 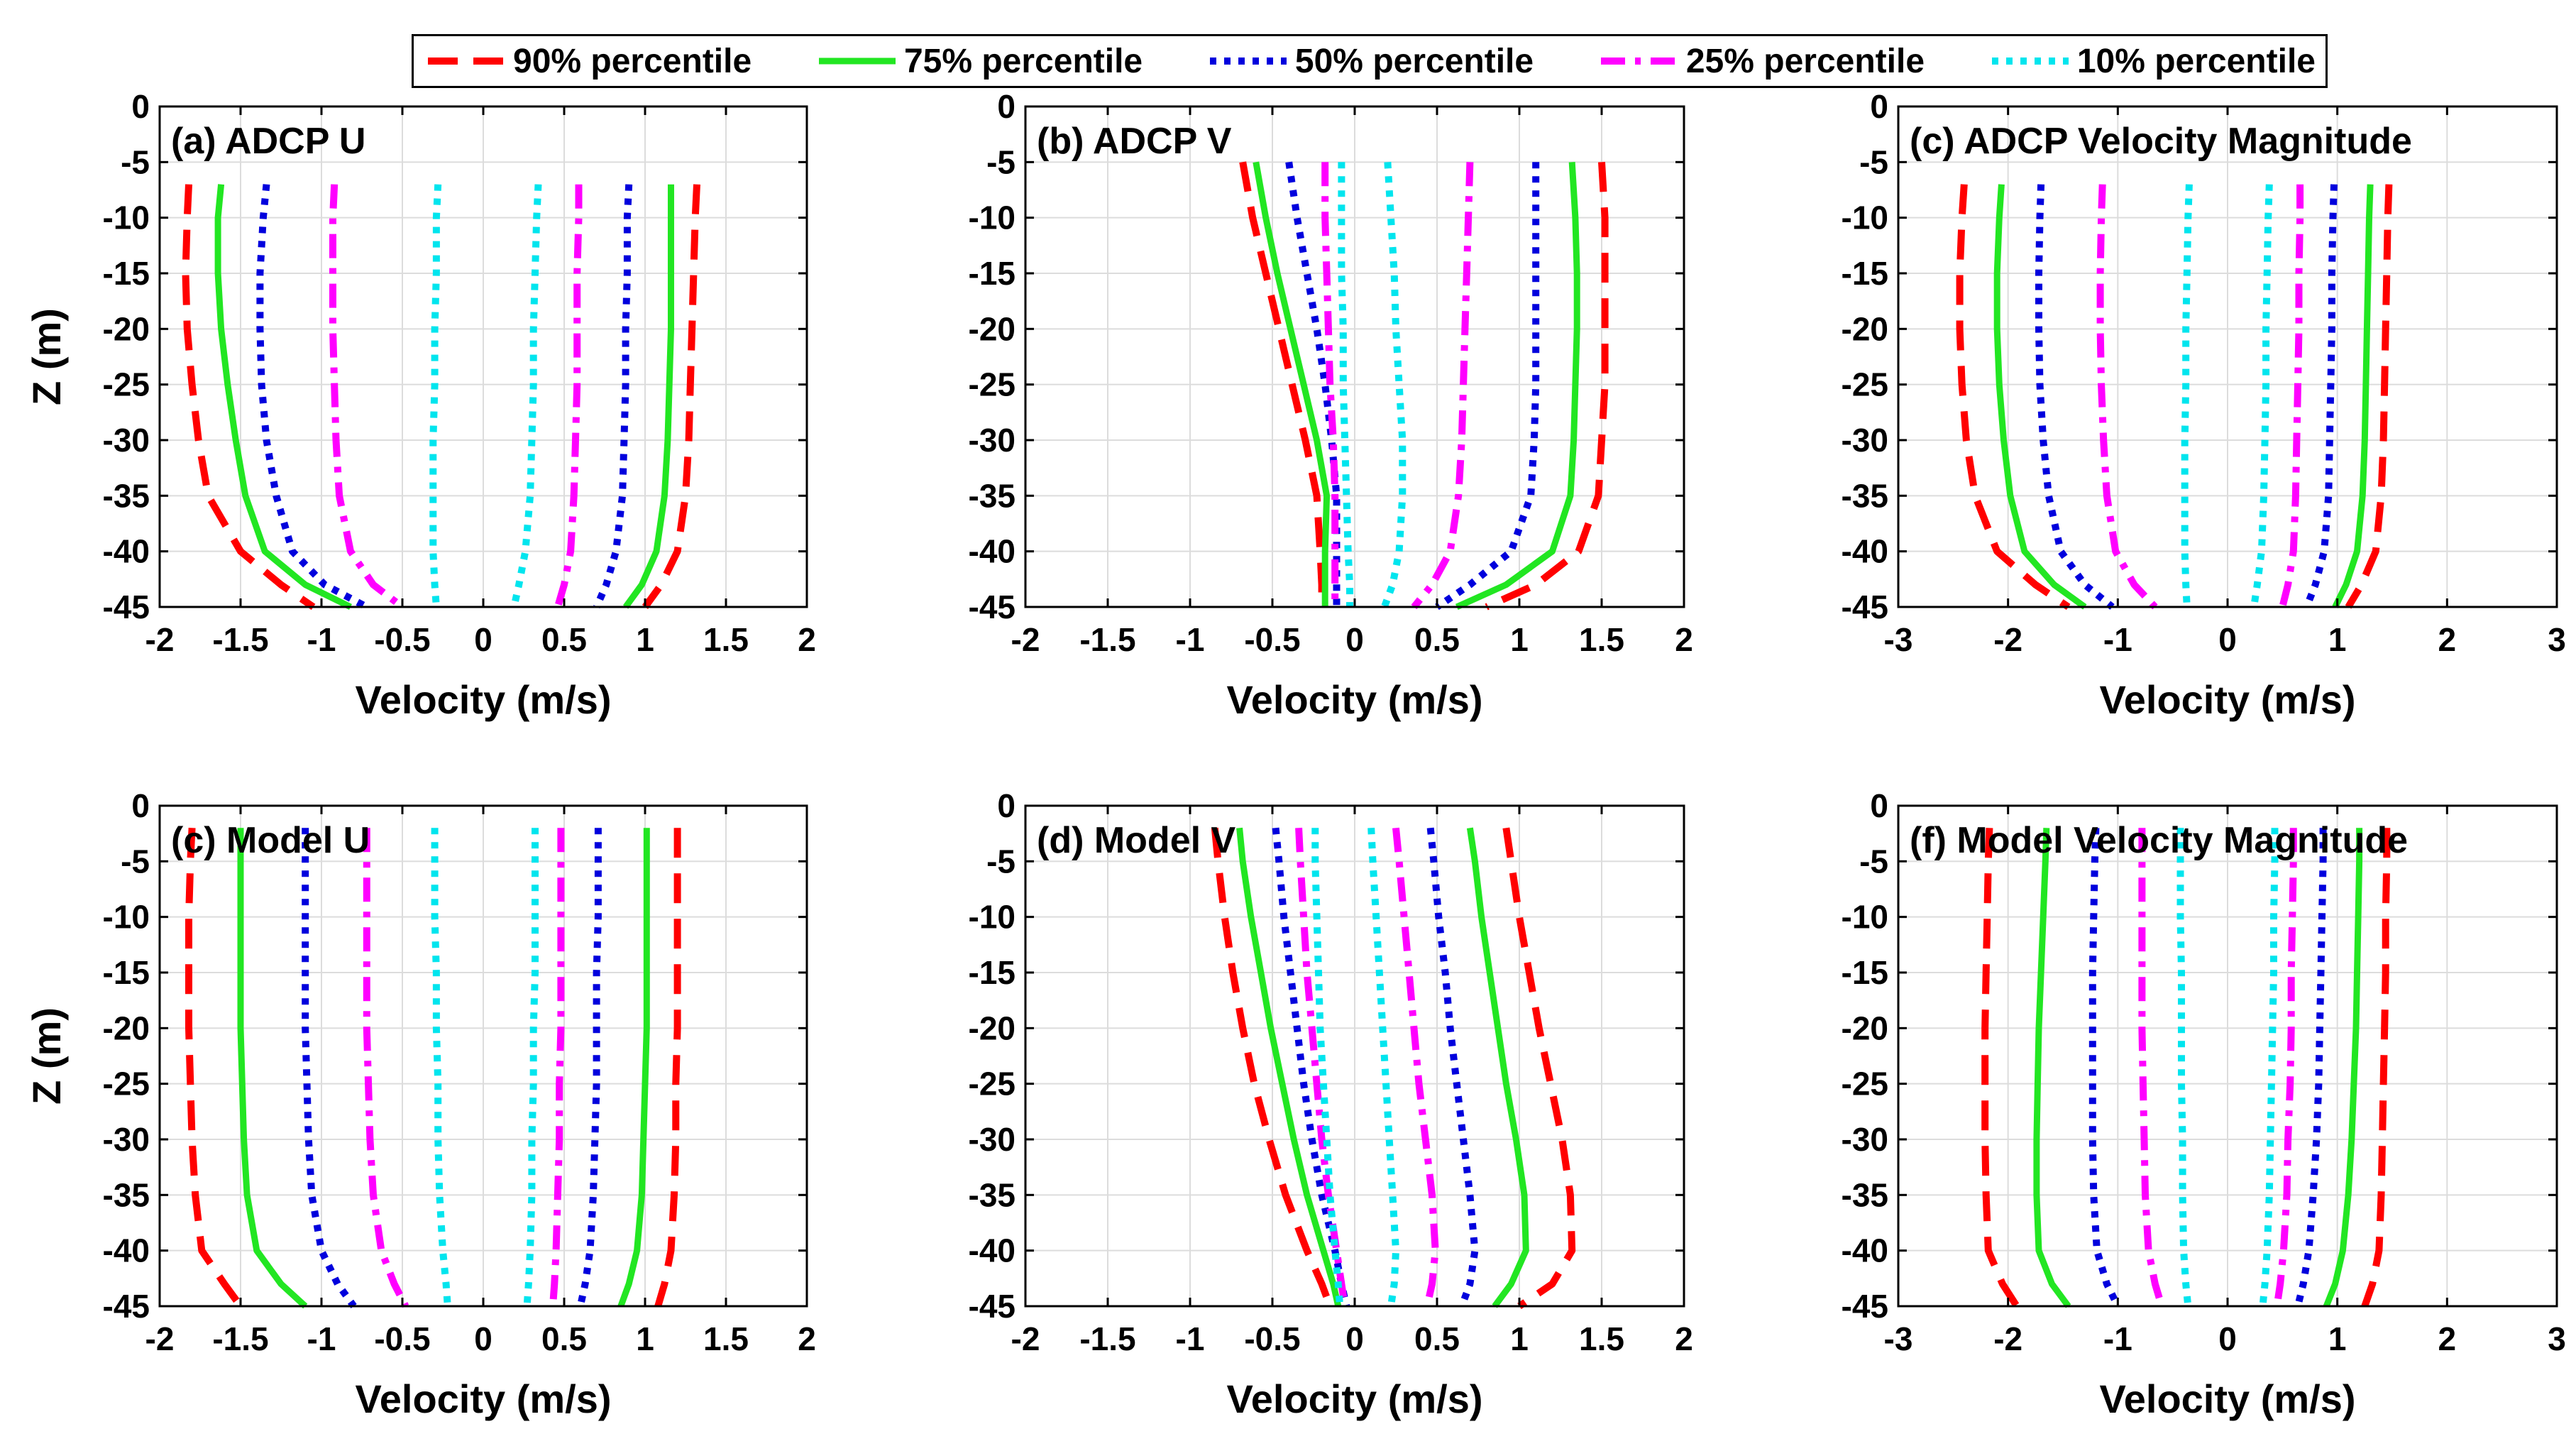 What do you see at coordinates (2161, 141) in the screenshot?
I see `panel-title: (c) ADCP Velocity Magnitude` at bounding box center [2161, 141].